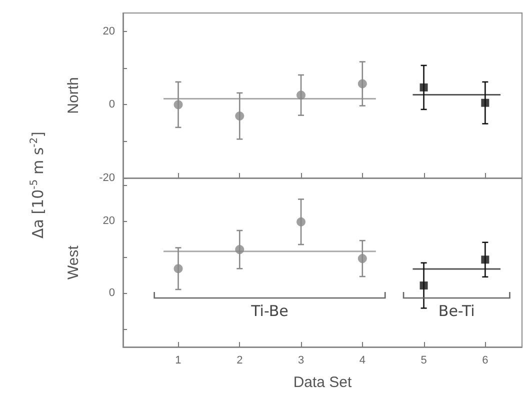  Describe the element at coordinates (423, 360) in the screenshot. I see `x-tick-label: 5` at that location.